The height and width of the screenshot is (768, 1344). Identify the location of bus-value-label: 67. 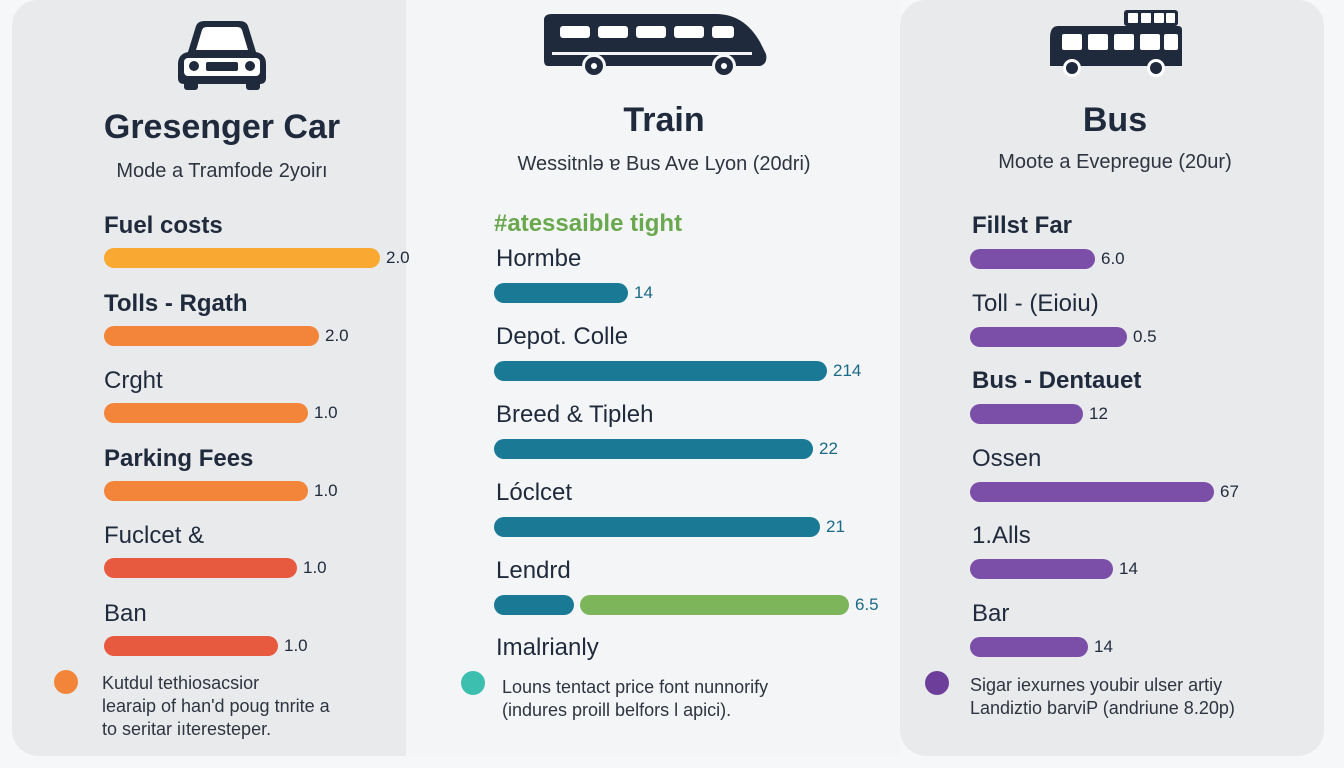
(1229, 491).